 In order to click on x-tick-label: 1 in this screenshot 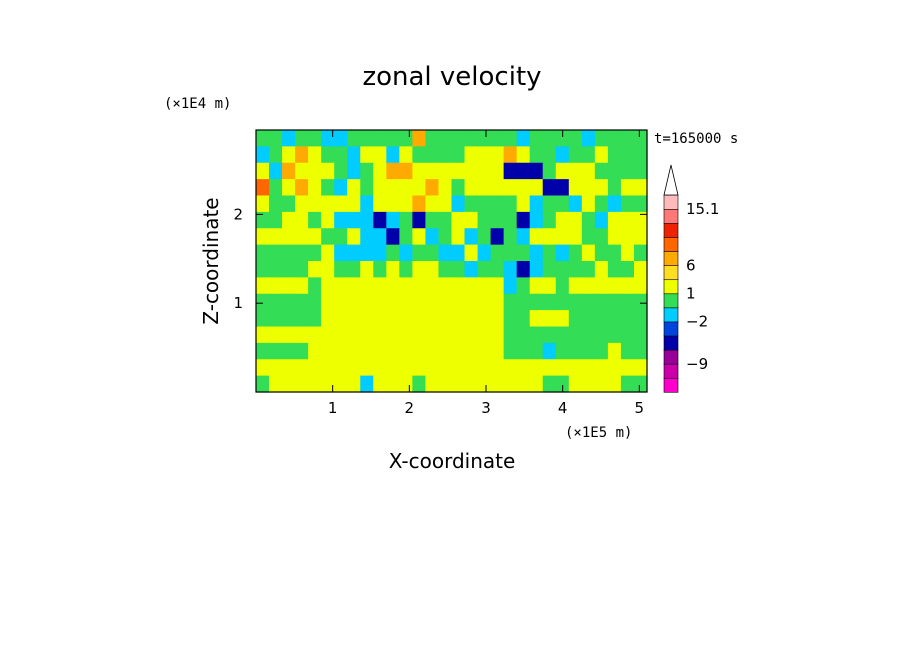, I will do `click(333, 408)`.